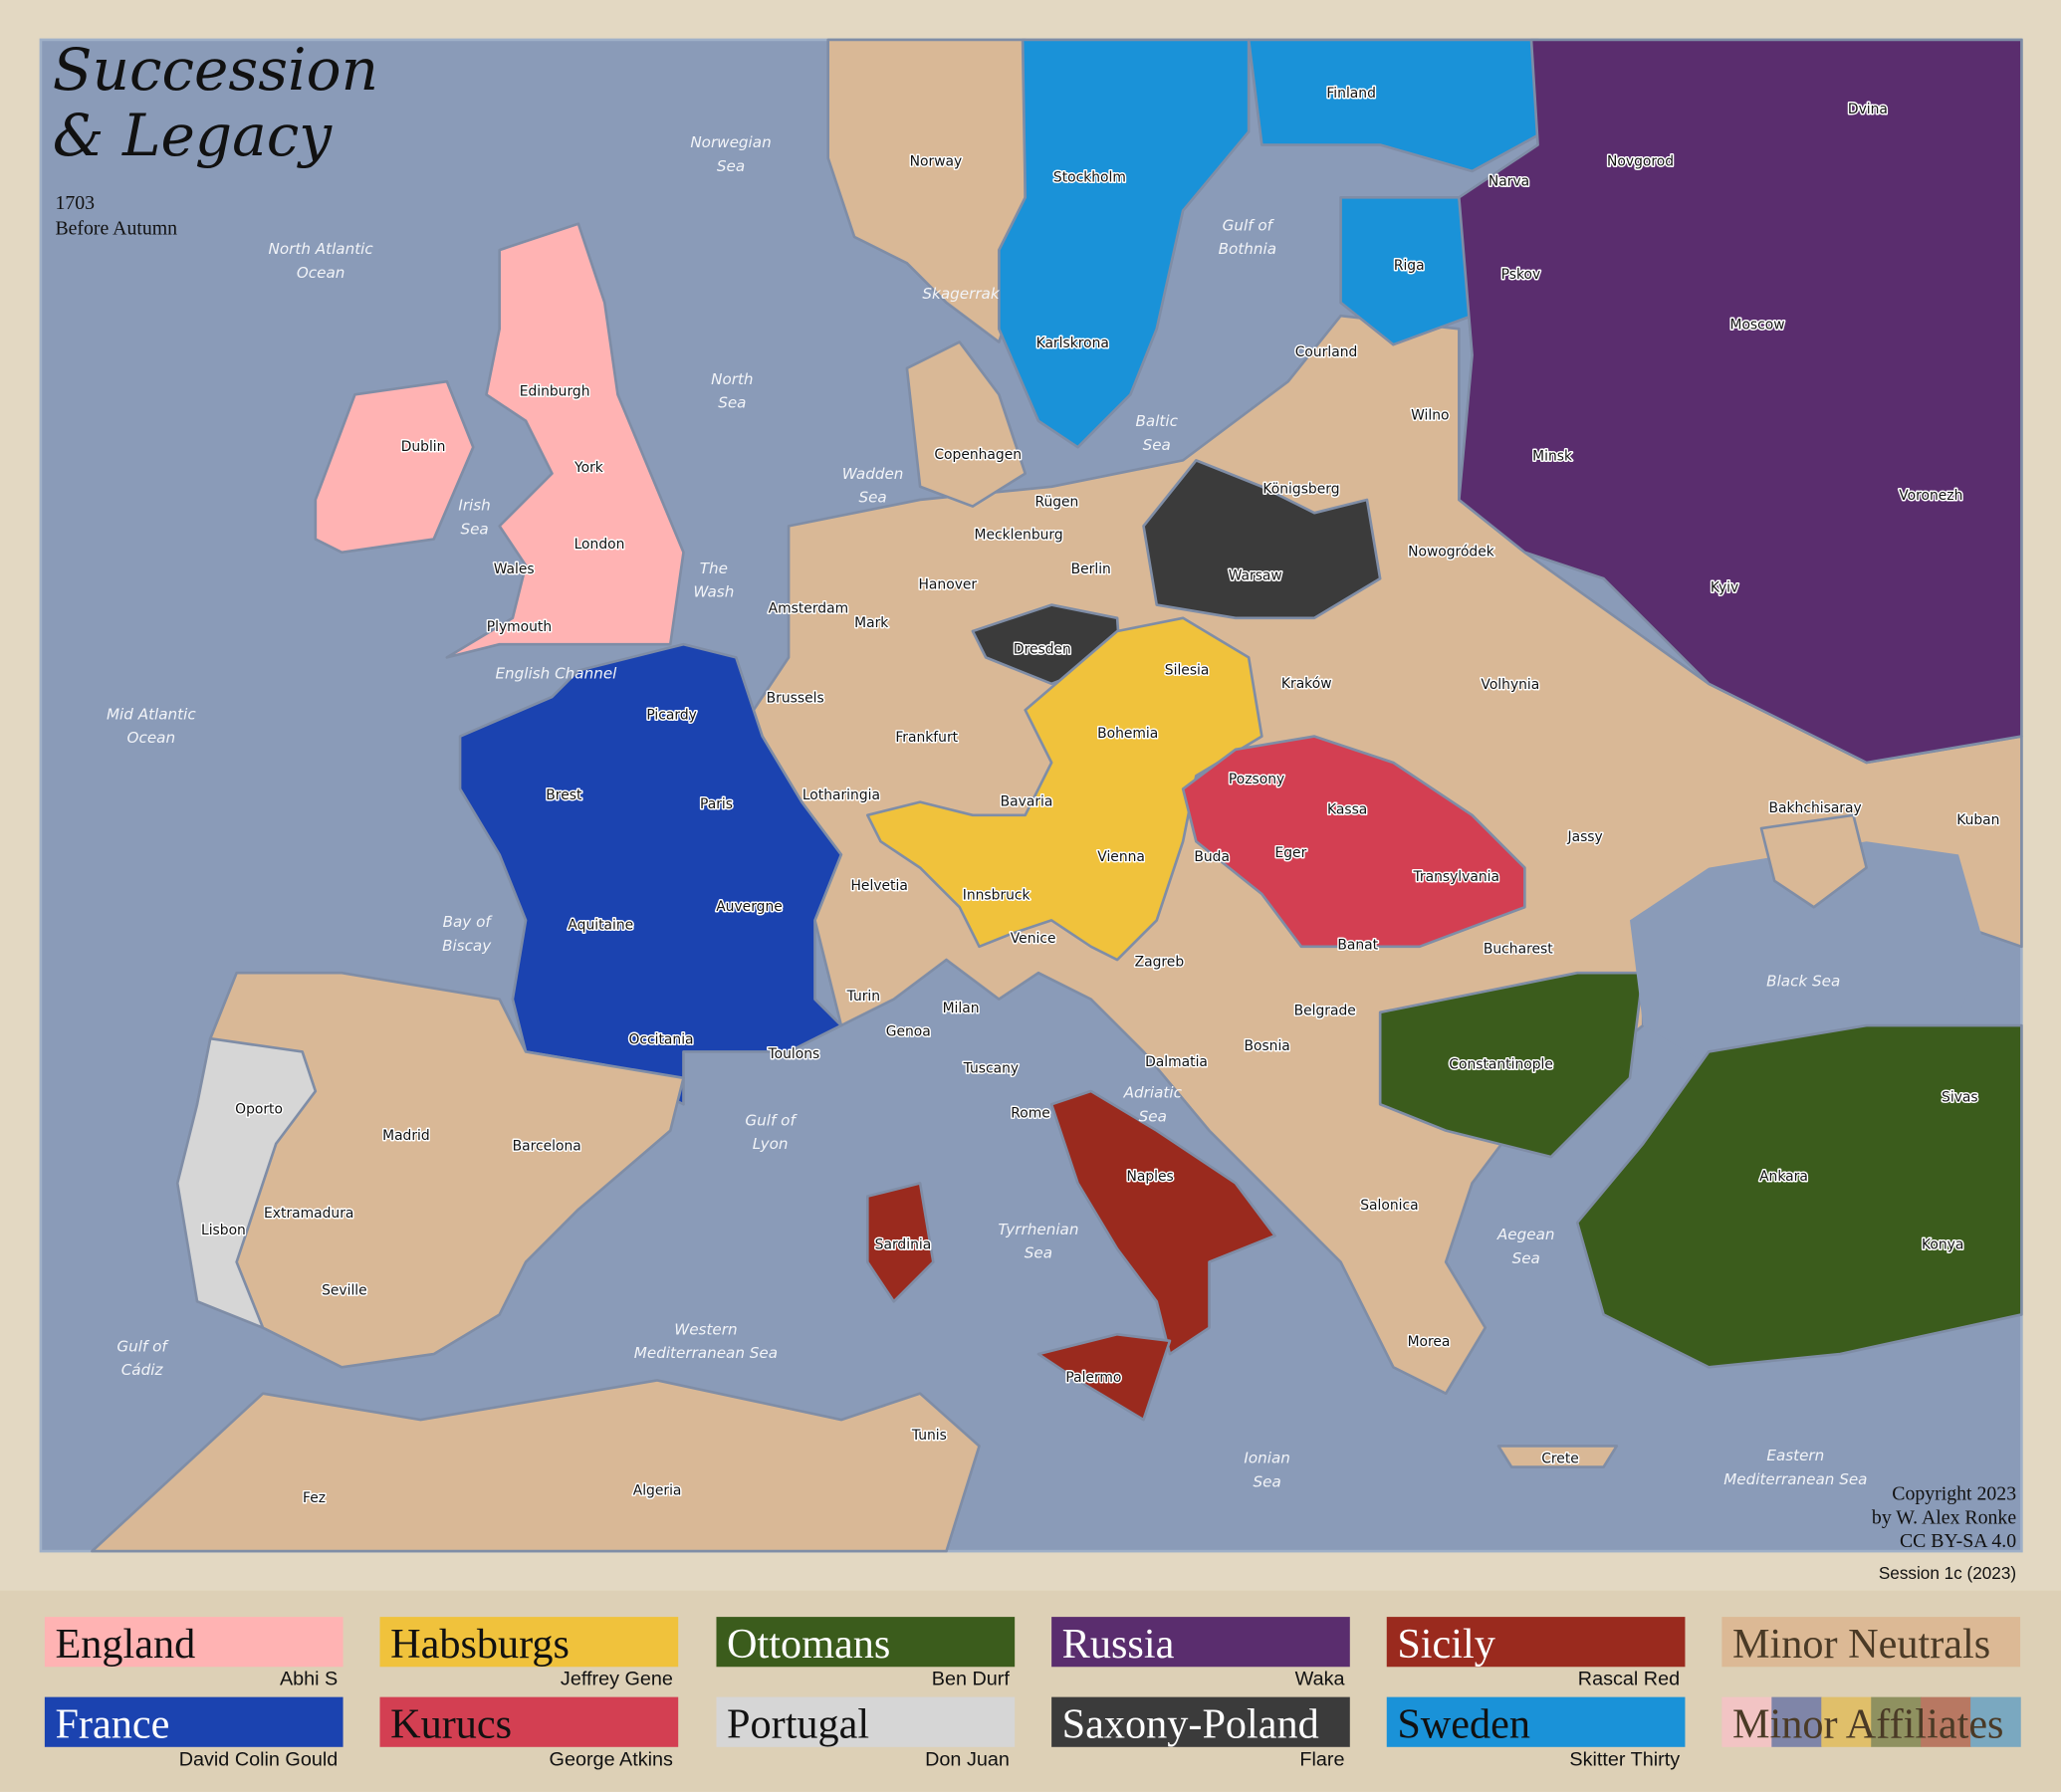  What do you see at coordinates (1813, 861) in the screenshot?
I see `region-crimea` at bounding box center [1813, 861].